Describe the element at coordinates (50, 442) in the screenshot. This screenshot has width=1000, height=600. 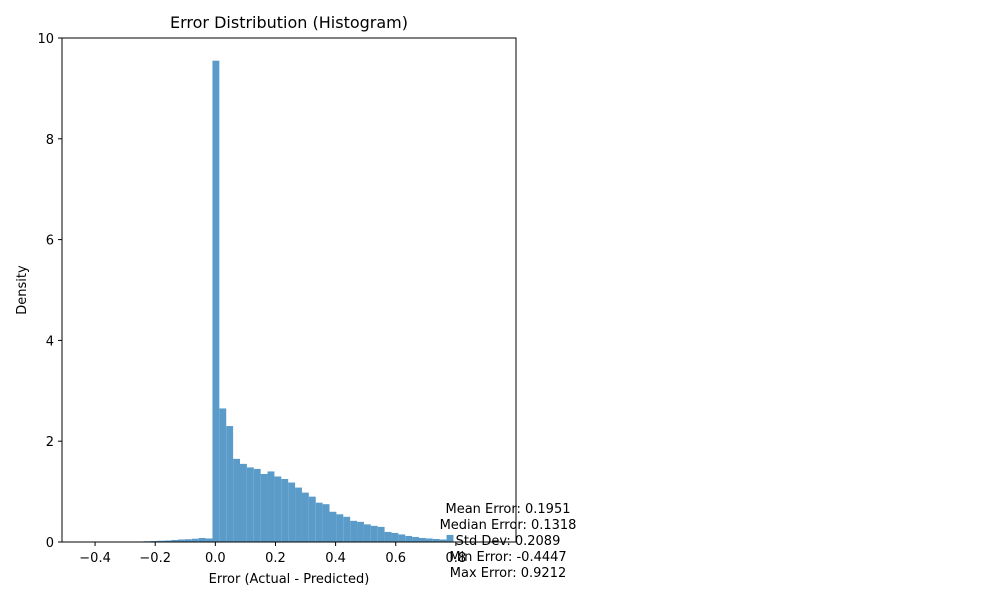
I see `y-tick-label: 2` at that location.